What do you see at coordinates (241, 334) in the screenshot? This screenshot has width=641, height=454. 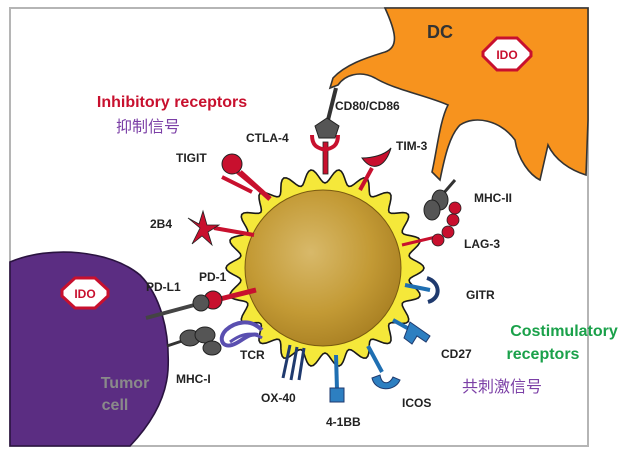 I see `tcr-receptor` at bounding box center [241, 334].